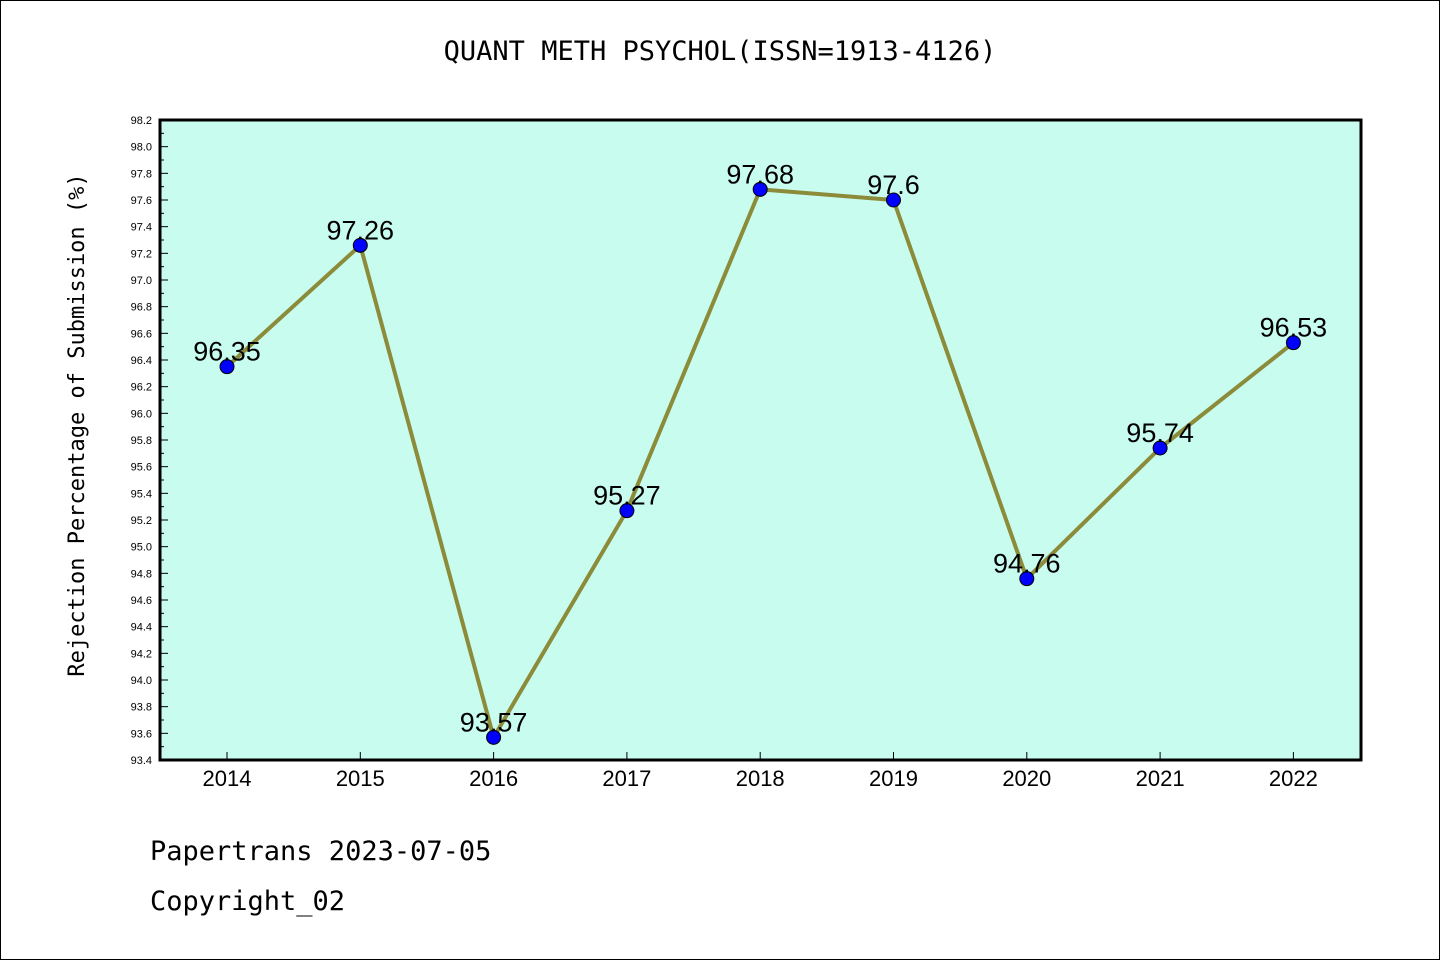  What do you see at coordinates (361, 230) in the screenshot?
I see `data-label: 97.26` at bounding box center [361, 230].